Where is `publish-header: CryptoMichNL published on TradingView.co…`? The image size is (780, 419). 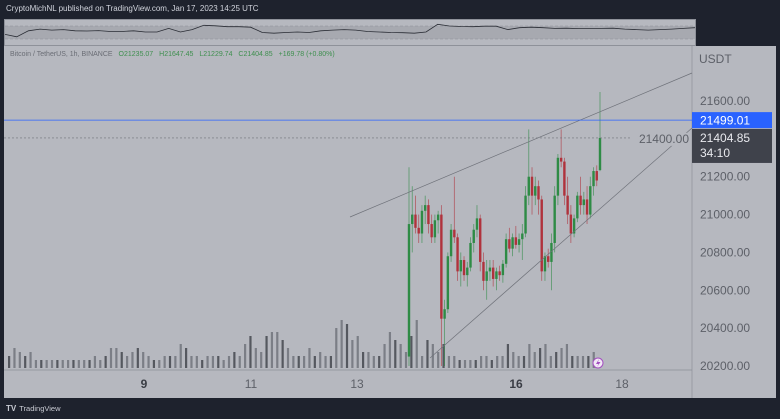
publish-header: CryptoMichNL published on TradingView.co… is located at coordinates (132, 8).